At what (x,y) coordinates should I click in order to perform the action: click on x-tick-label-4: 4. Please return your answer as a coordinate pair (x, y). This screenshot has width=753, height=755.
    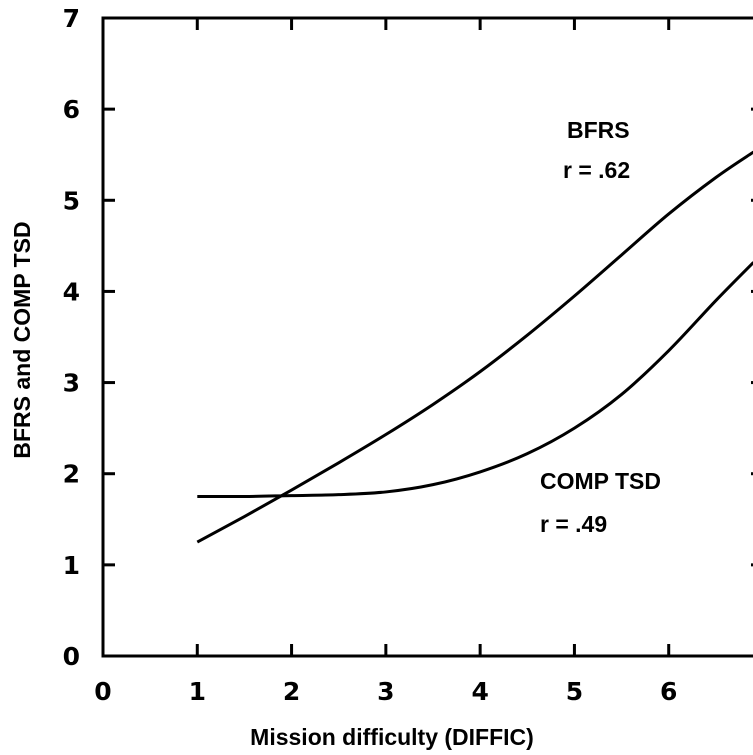
    Looking at the image, I should click on (479, 691).